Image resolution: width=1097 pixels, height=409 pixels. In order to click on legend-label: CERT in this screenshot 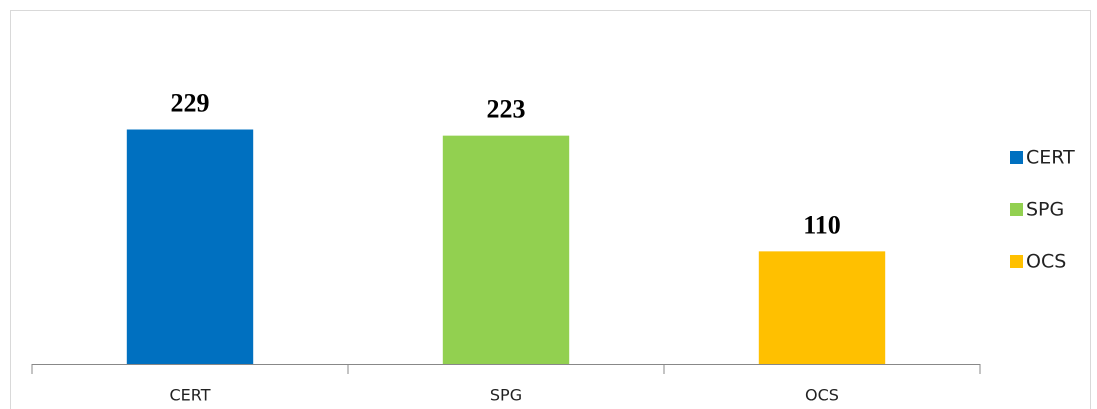, I will do `click(1050, 158)`.